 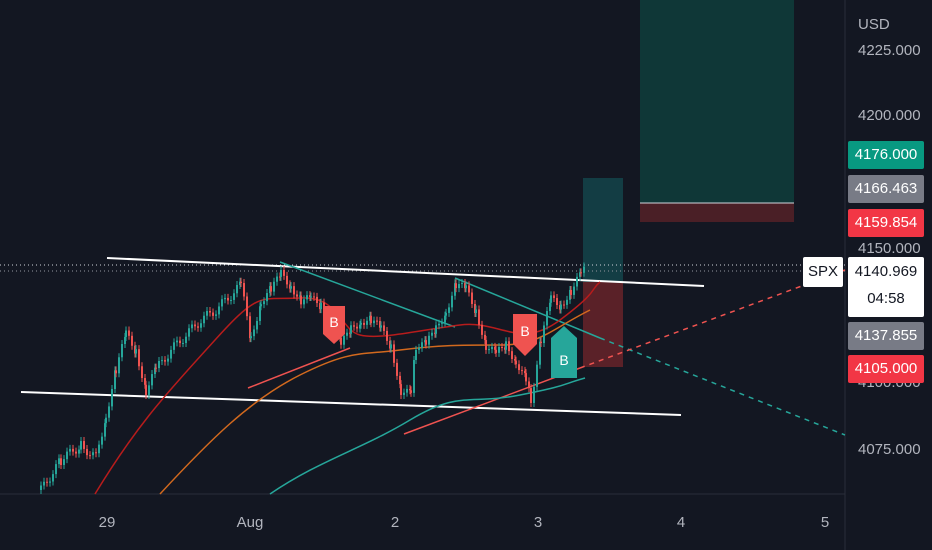 I want to click on upper-trend-line, so click(x=405, y=272).